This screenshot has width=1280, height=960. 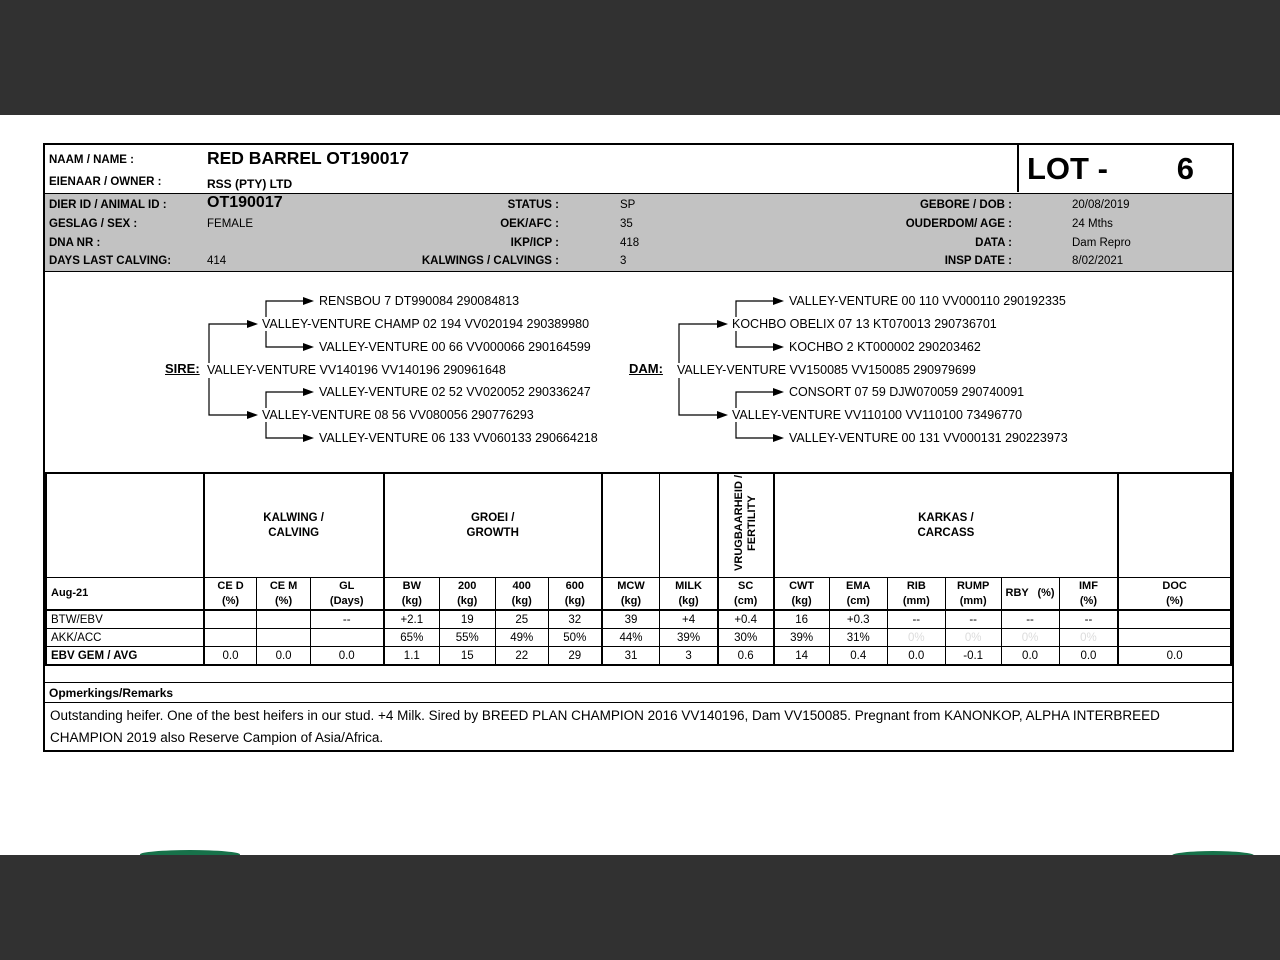 I want to click on cell: +0.3, so click(x=858, y=619).